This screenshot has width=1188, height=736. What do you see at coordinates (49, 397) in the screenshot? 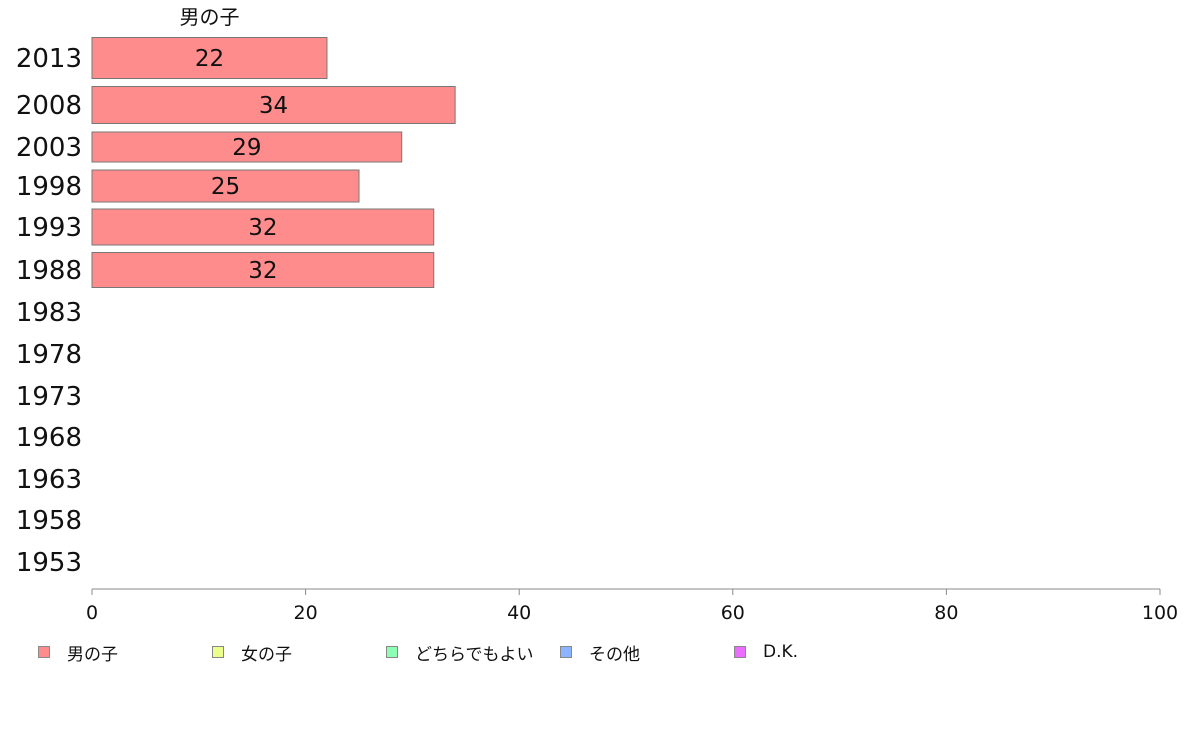
I see `y-tick-label-1973: 1973` at bounding box center [49, 397].